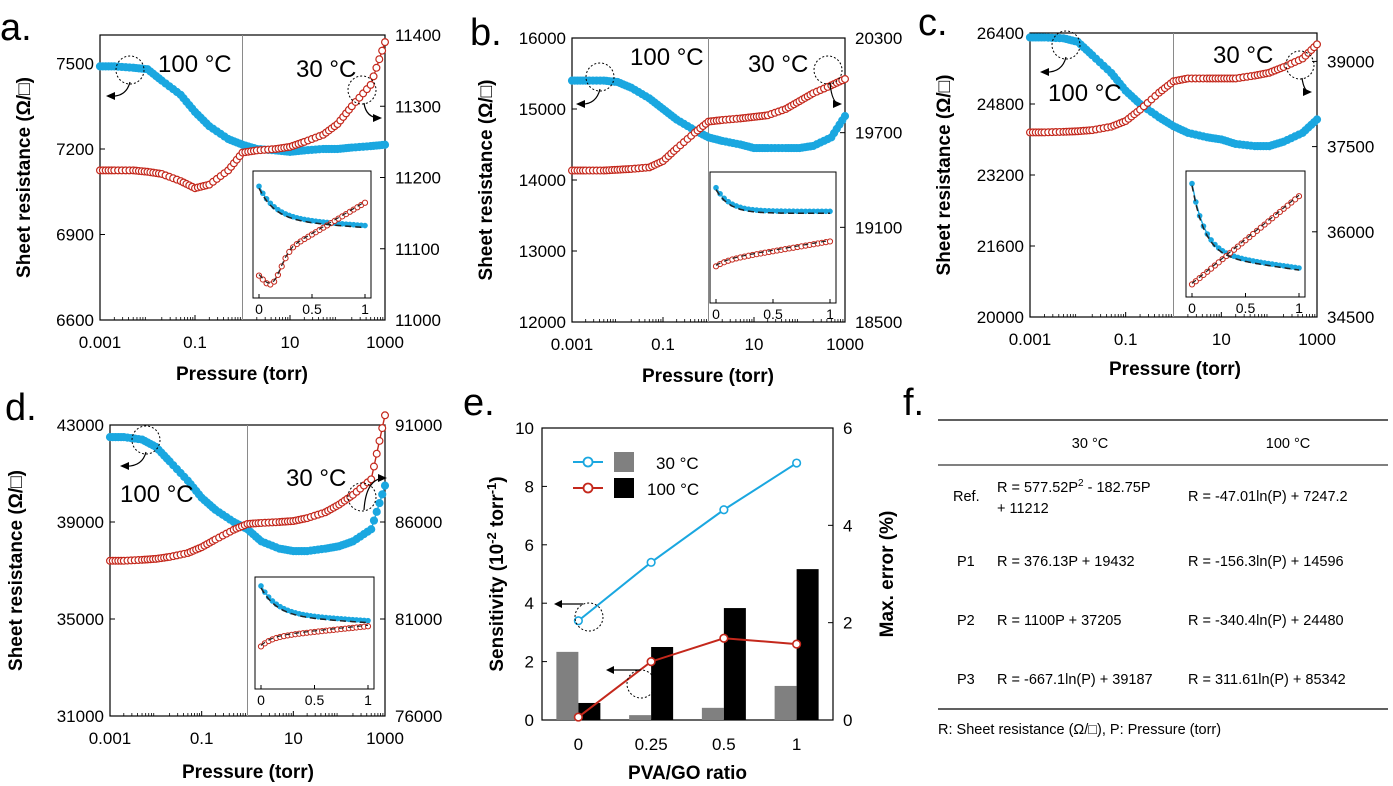  What do you see at coordinates (1081, 483) in the screenshot?
I see `cell-sup: 2` at bounding box center [1081, 483].